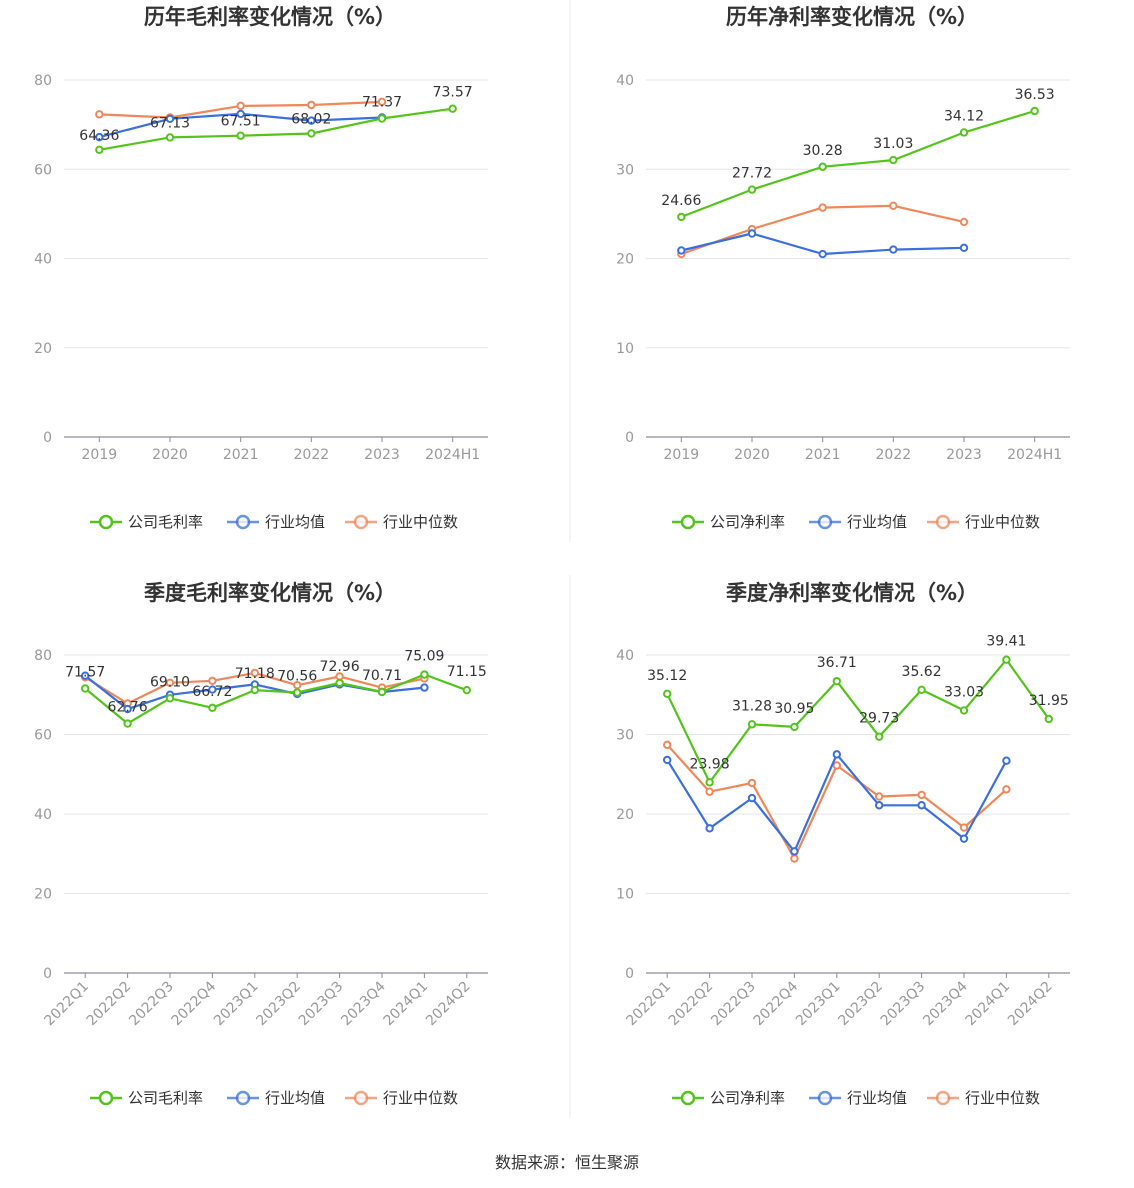 Image resolution: width=1134 pixels, height=1188 pixels. I want to click on x-tick-label: 2023Q3, so click(321, 1004).